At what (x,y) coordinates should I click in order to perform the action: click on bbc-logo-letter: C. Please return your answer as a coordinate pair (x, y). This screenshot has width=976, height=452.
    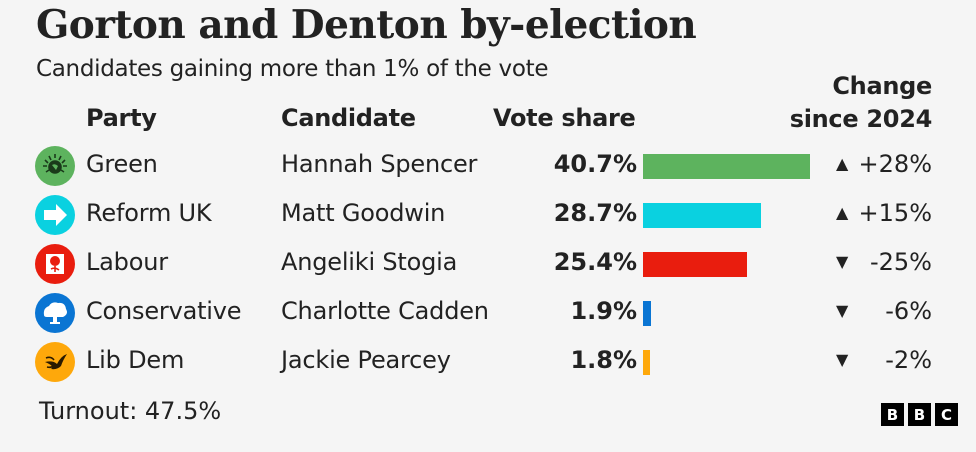
    Looking at the image, I should click on (946, 414).